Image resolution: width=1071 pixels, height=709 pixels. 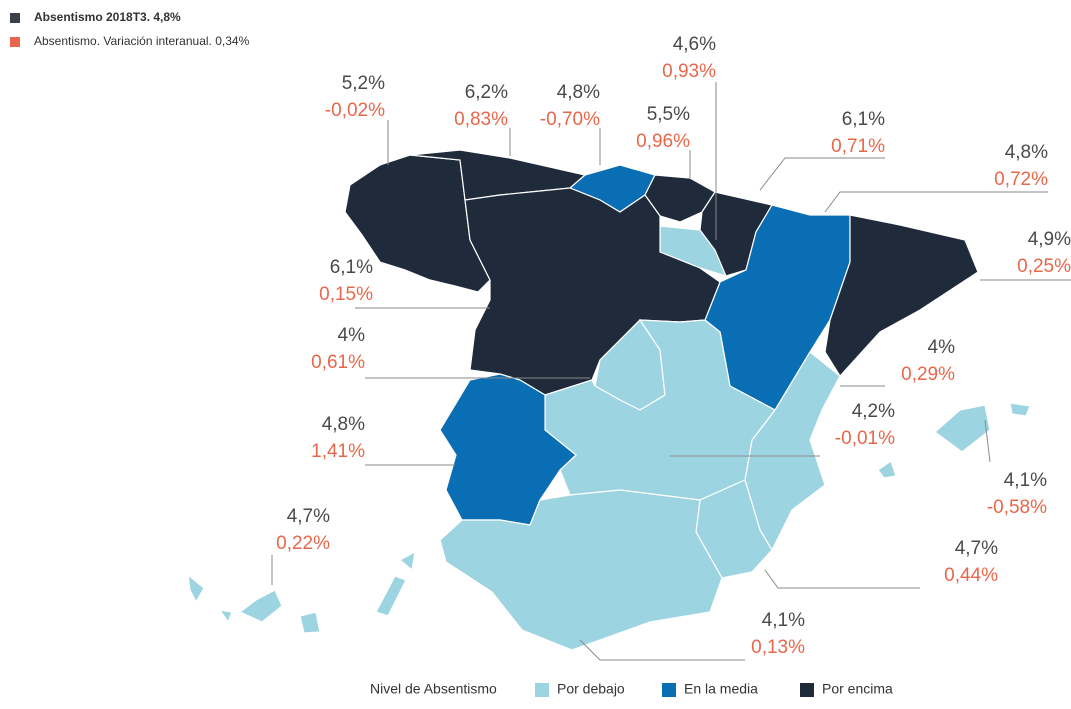 I want to click on legend-label: Por debajo, so click(x=591, y=689).